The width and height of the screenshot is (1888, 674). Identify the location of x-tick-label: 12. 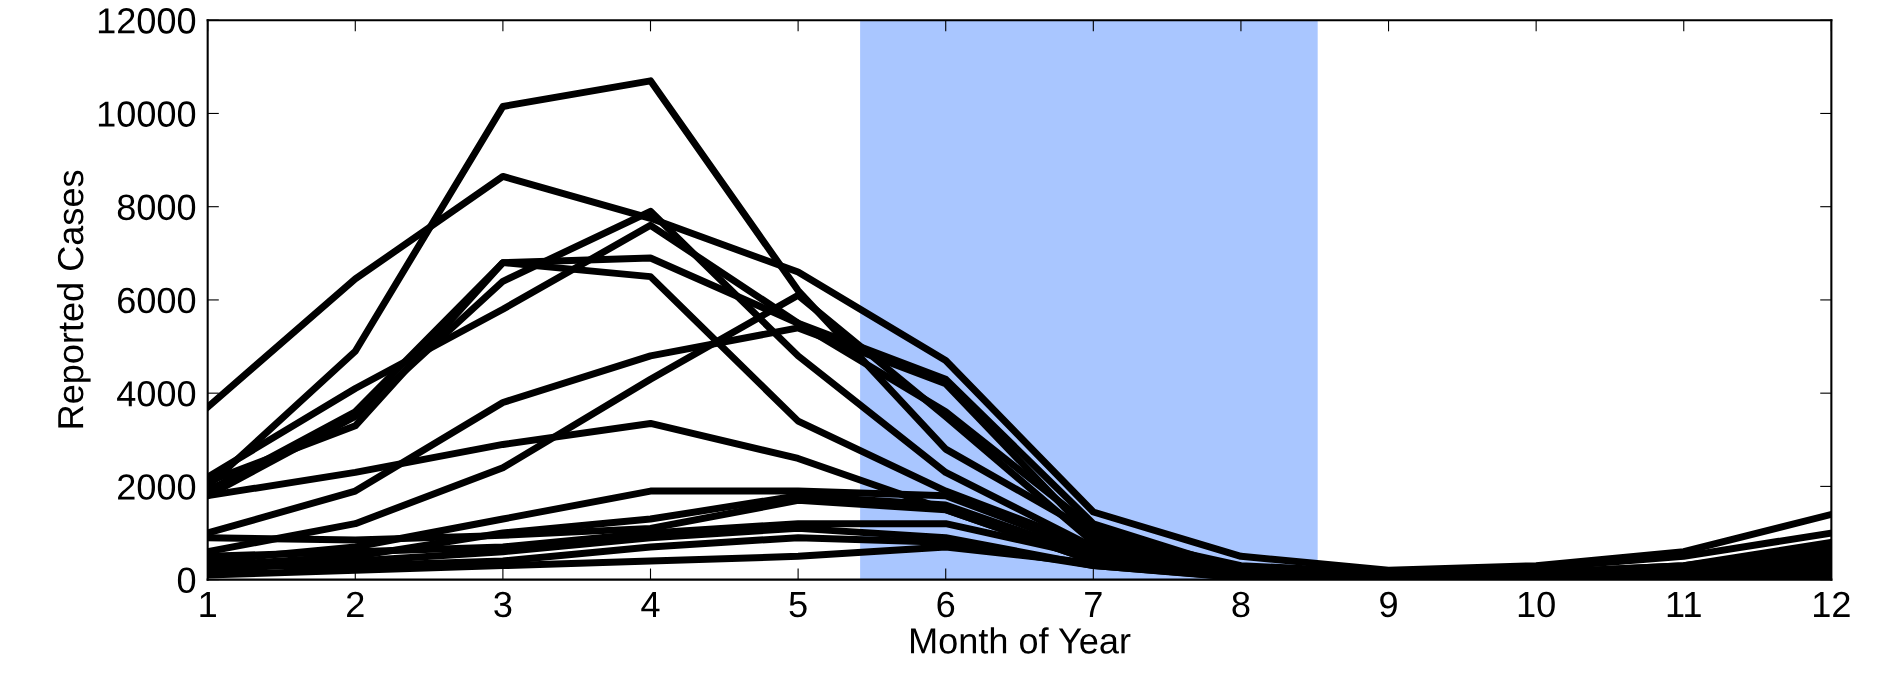
(1832, 604).